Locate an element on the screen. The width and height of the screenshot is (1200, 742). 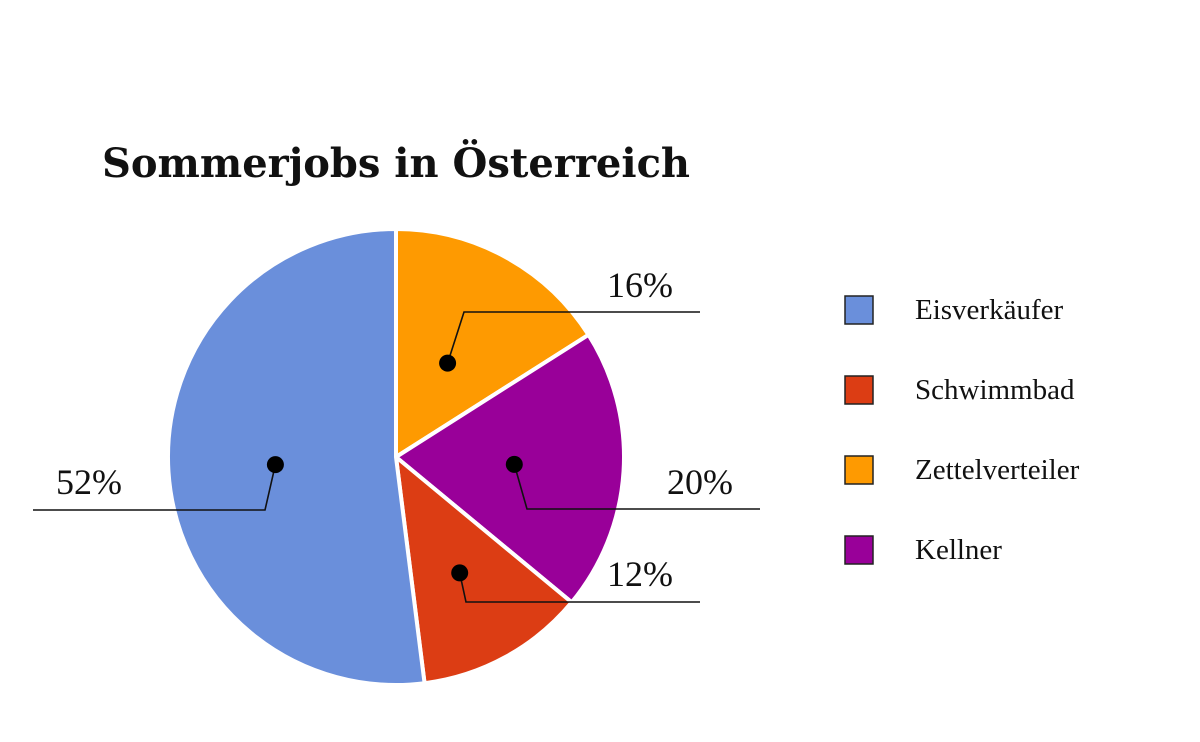
chart-title: Sommerjobs in Österreich is located at coordinates (396, 163).